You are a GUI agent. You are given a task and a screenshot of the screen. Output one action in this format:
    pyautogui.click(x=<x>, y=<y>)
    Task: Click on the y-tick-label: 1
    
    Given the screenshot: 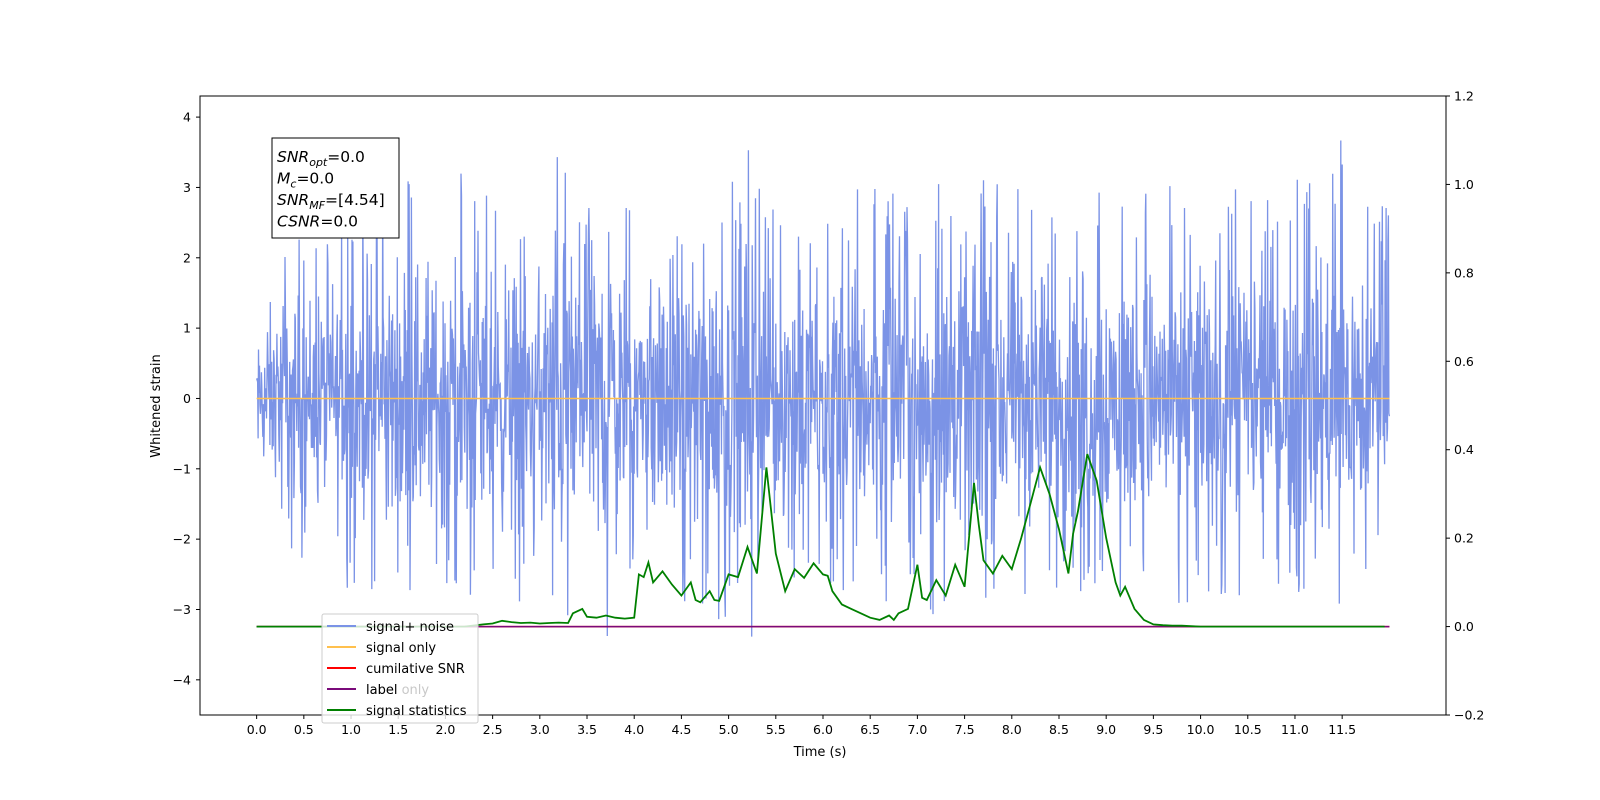 What is the action you would take?
    pyautogui.click(x=187, y=328)
    